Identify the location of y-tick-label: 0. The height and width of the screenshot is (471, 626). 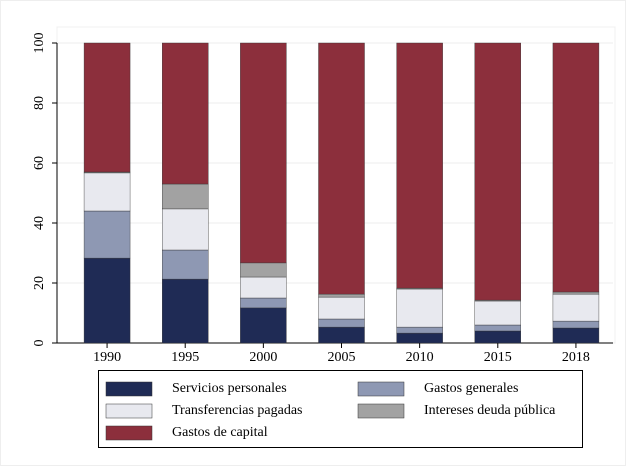
(39, 343).